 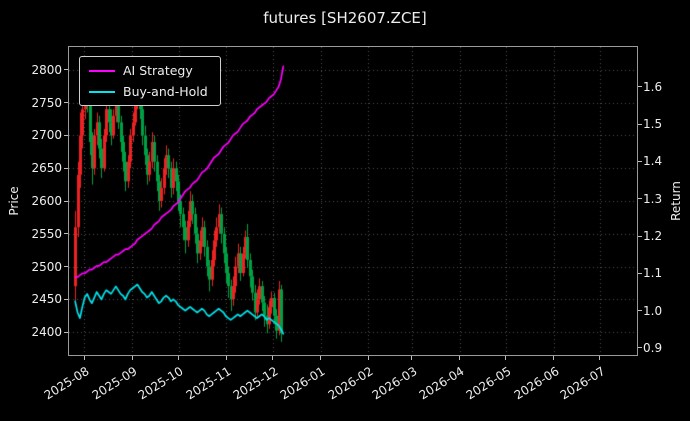 I want to click on x-tick-label-text: 2025-10, so click(x=161, y=383).